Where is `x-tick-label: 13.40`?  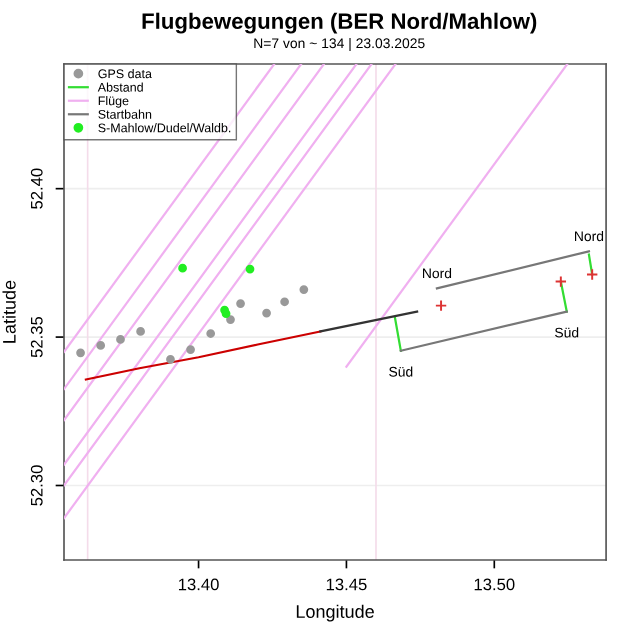
x-tick-label: 13.40 is located at coordinates (198, 584).